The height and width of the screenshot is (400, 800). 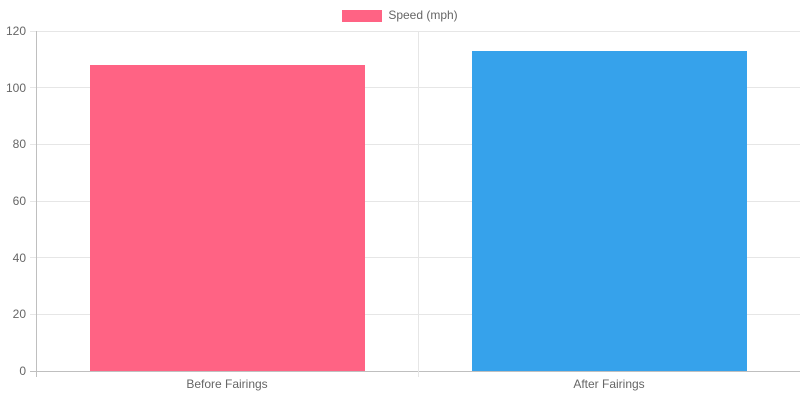 I want to click on y-axis-tick-label: 100, so click(x=15, y=87).